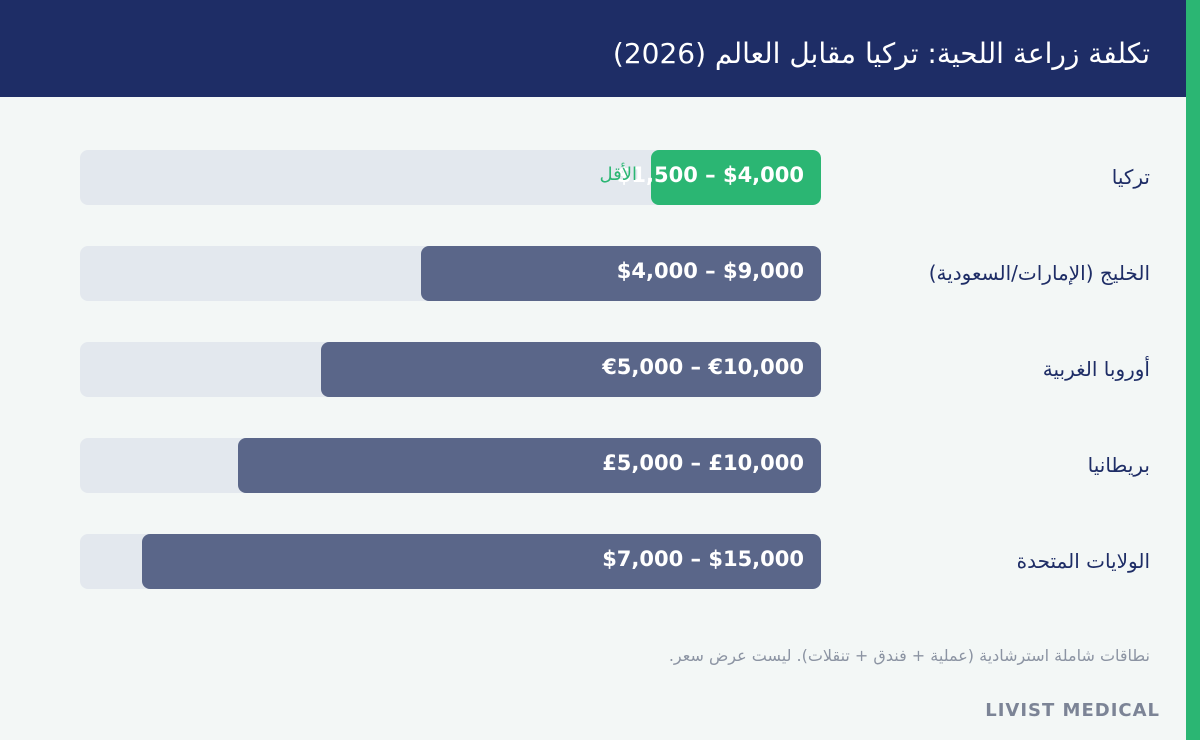 The image size is (1200, 740). I want to click on accent-strip, so click(1193, 370).